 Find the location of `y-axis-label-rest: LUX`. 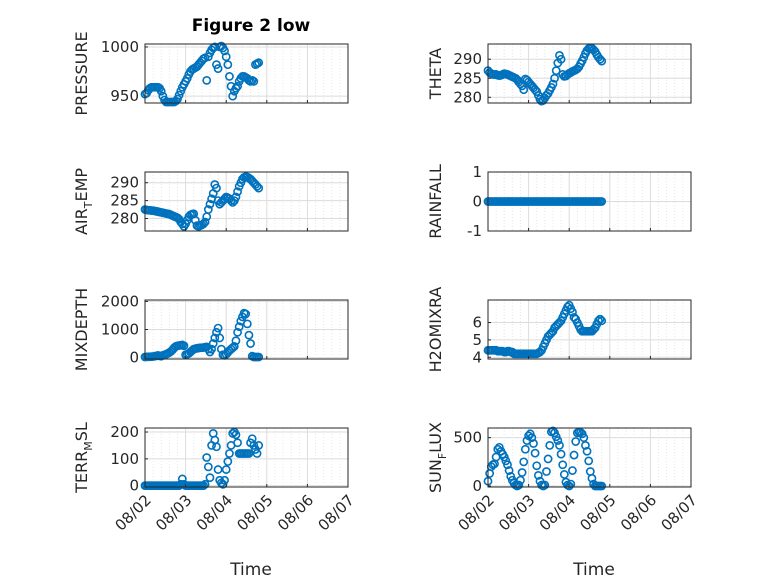

y-axis-label-rest: LUX is located at coordinates (435, 437).